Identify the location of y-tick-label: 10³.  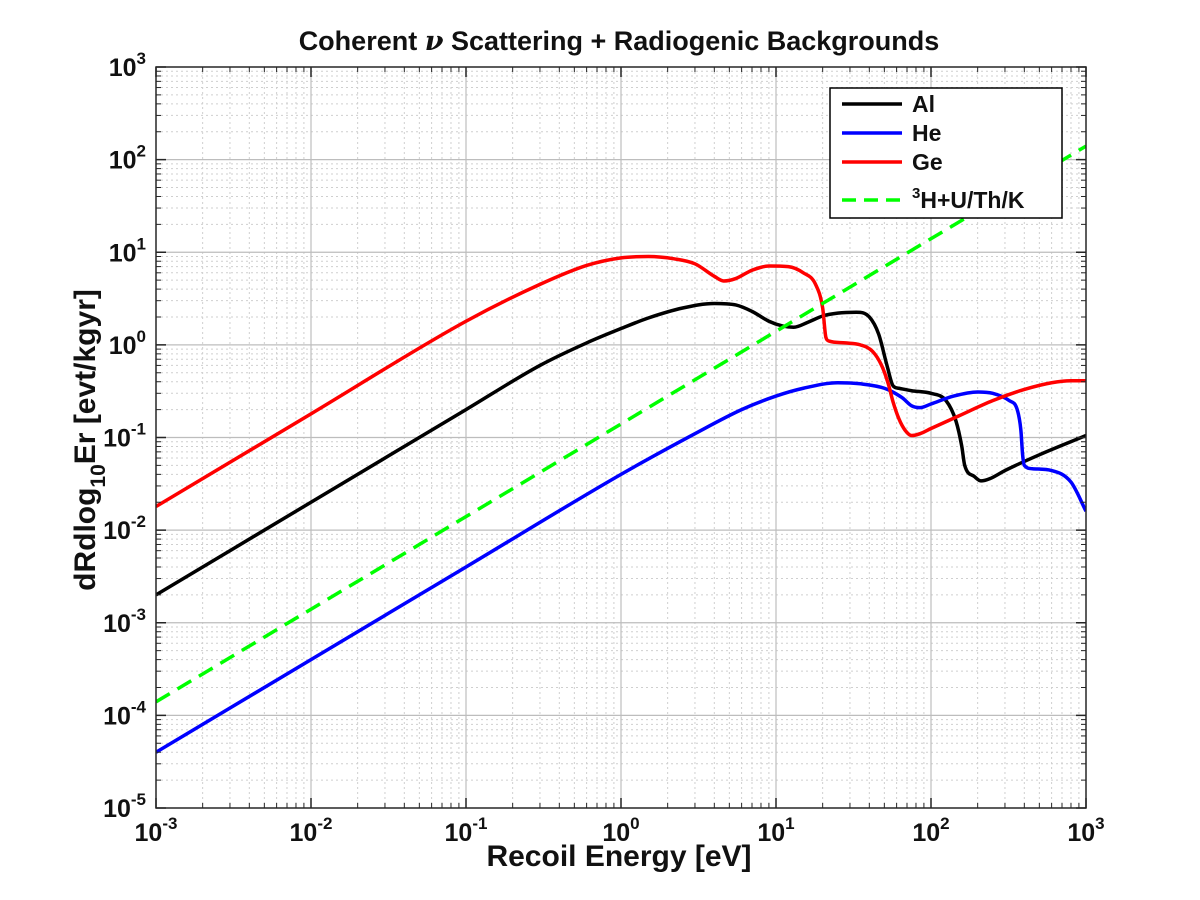
(127, 65).